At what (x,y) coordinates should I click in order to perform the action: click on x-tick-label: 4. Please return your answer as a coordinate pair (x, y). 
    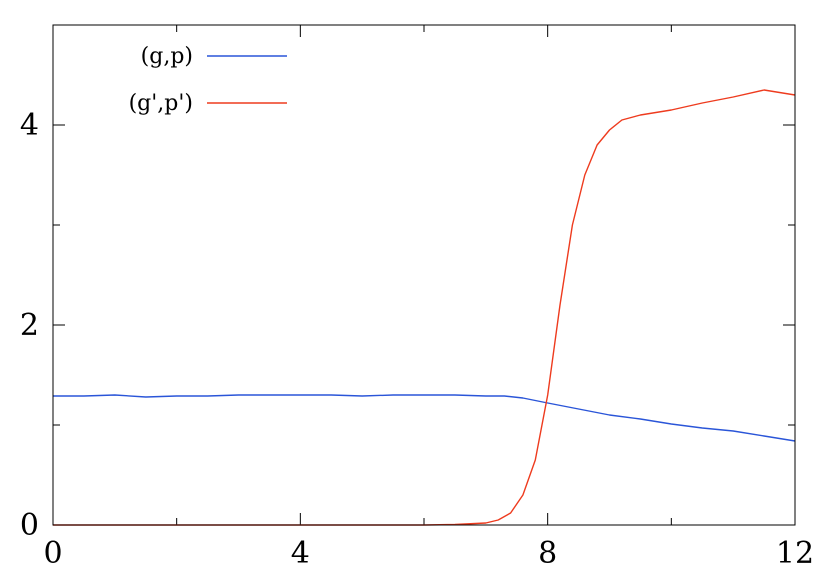
    Looking at the image, I should click on (300, 553).